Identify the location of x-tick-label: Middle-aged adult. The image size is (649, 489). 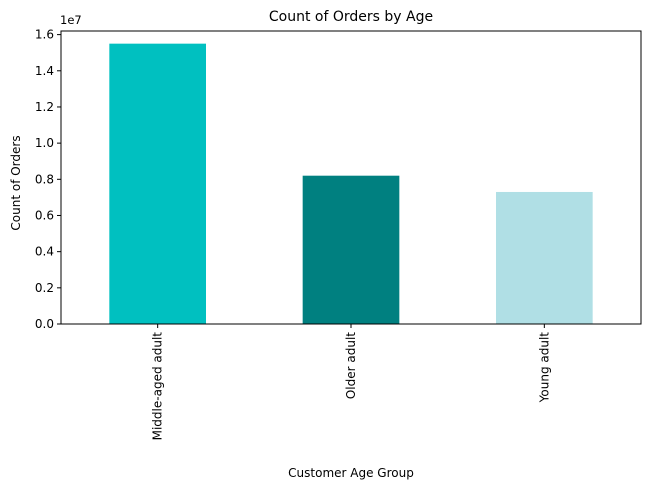
(158, 386).